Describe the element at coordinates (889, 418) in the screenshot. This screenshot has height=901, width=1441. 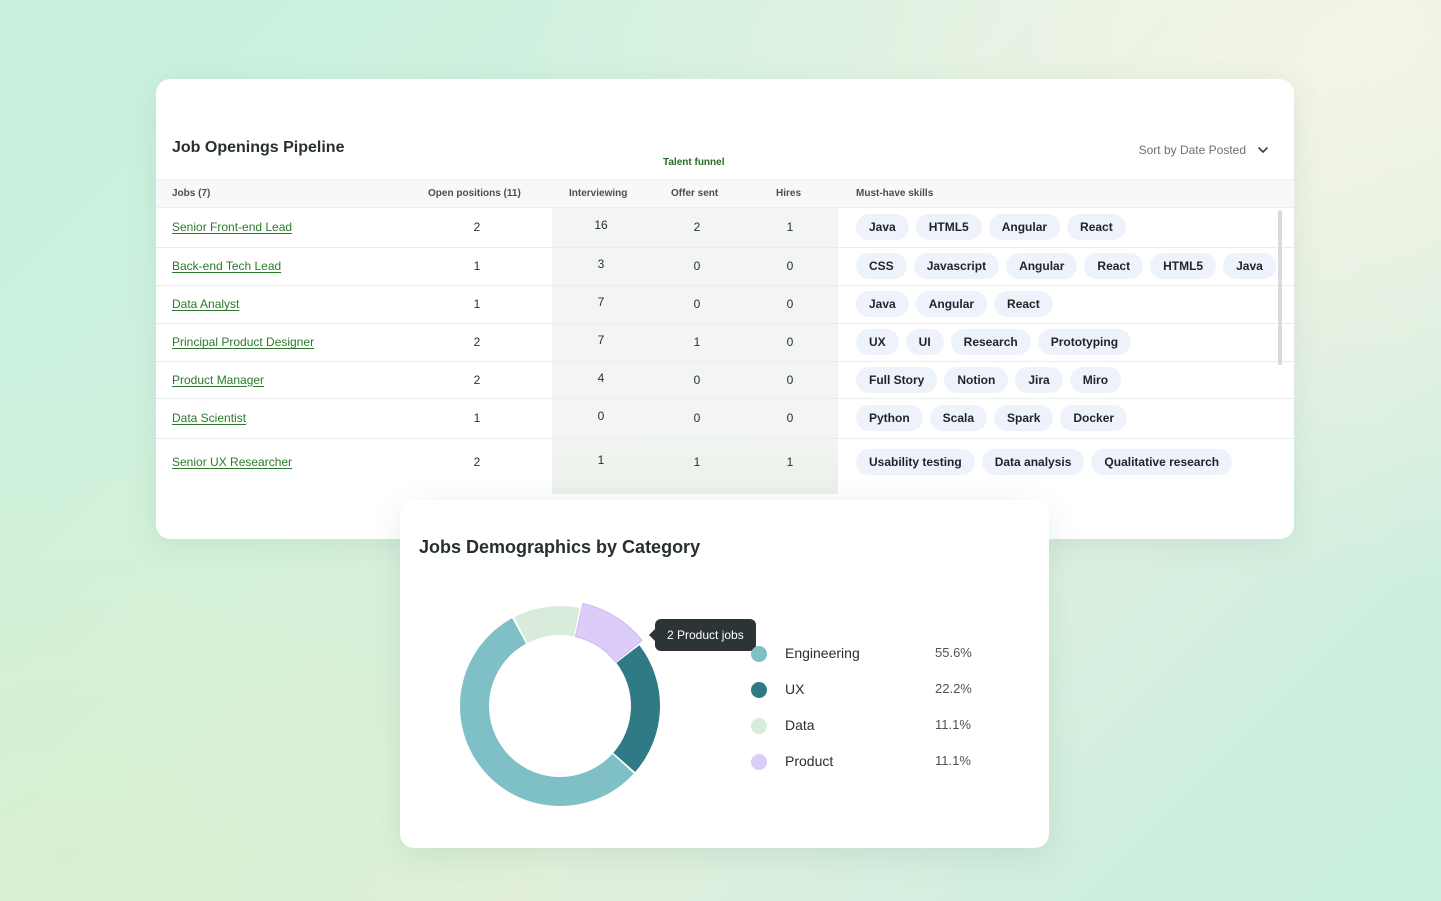
I see `skill-tag: Python` at that location.